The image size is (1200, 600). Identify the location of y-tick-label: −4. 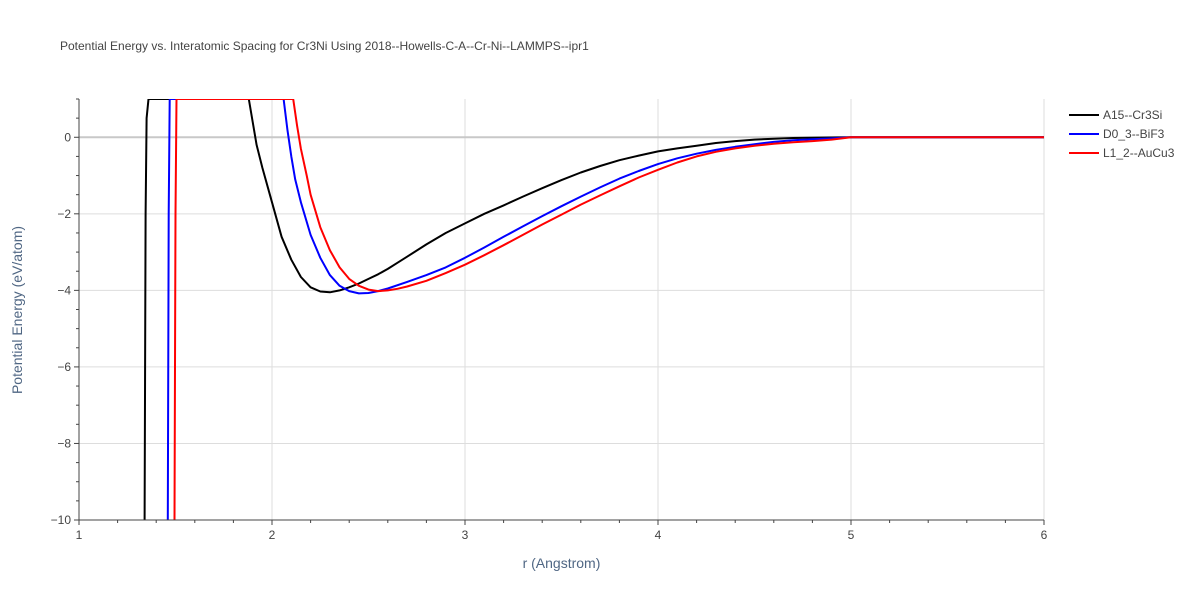
(64, 290).